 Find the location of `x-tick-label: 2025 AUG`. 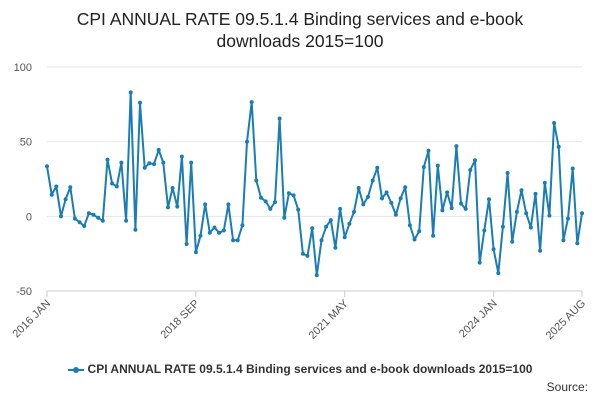

x-tick-label: 2025 AUG is located at coordinates (566, 320).